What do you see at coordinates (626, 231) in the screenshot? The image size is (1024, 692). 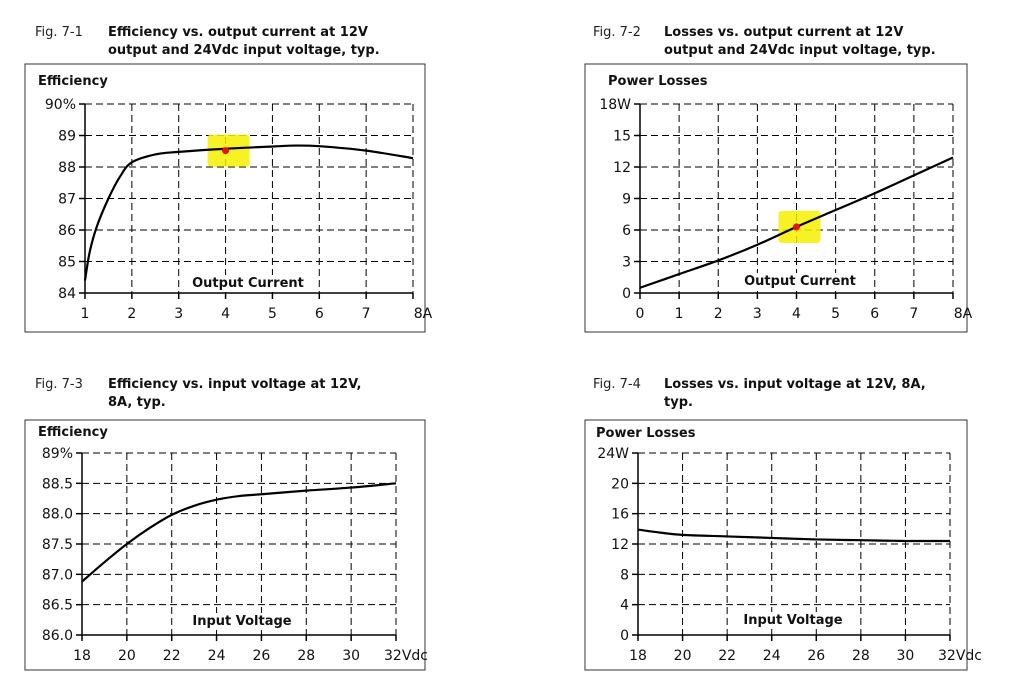 I see `y-tick-label: 6` at bounding box center [626, 231].